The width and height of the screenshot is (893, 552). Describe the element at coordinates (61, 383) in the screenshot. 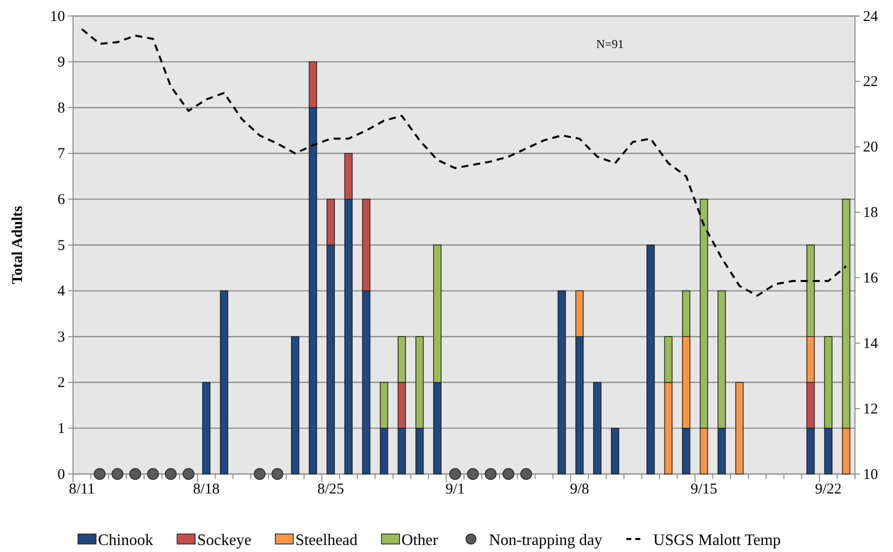

I see `y-tick-label: 2` at that location.